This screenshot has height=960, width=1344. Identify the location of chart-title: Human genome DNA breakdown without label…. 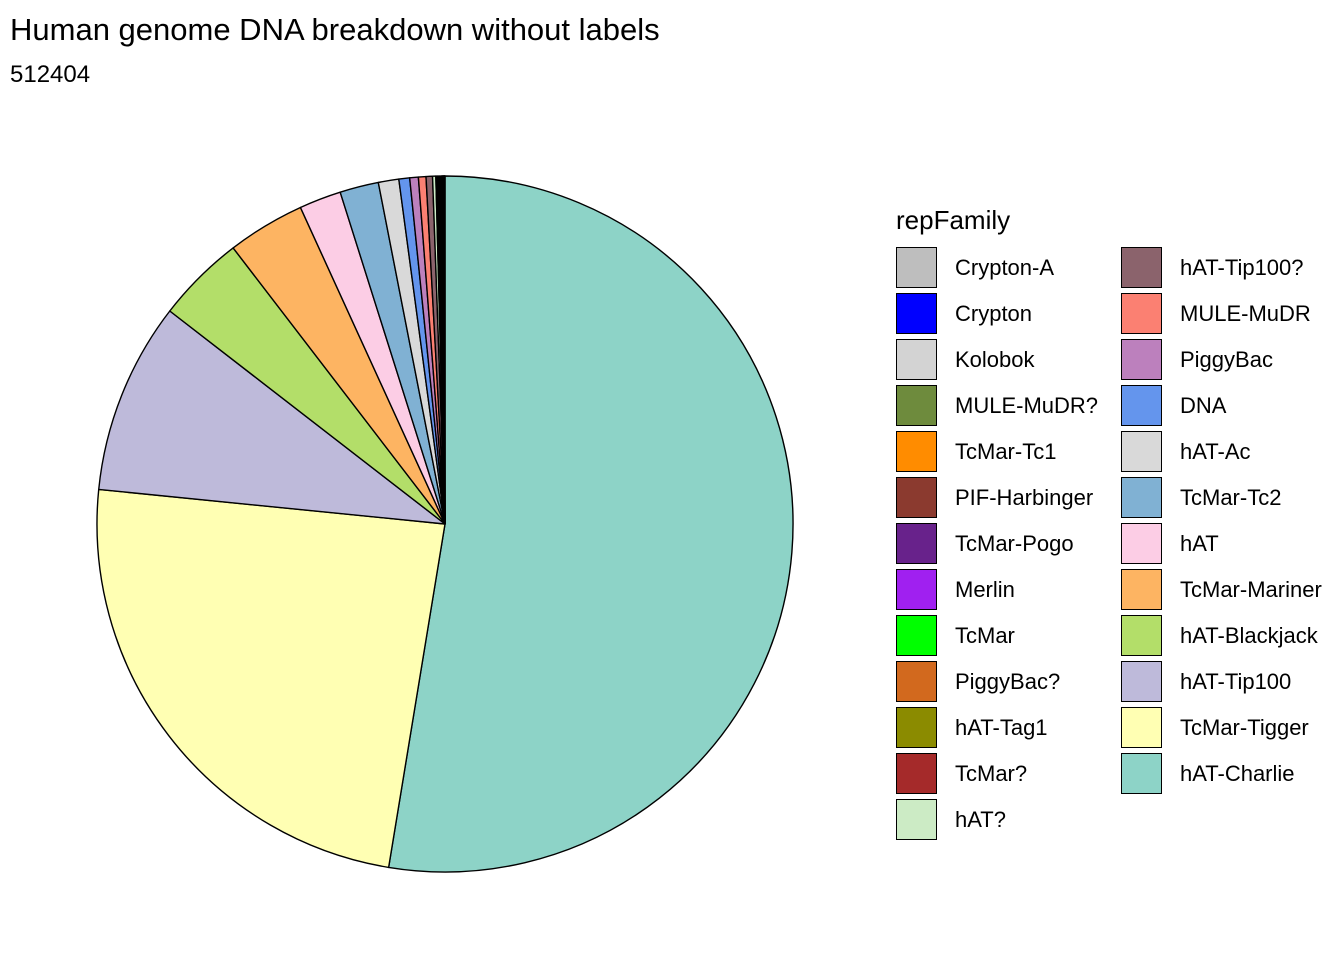
(335, 29).